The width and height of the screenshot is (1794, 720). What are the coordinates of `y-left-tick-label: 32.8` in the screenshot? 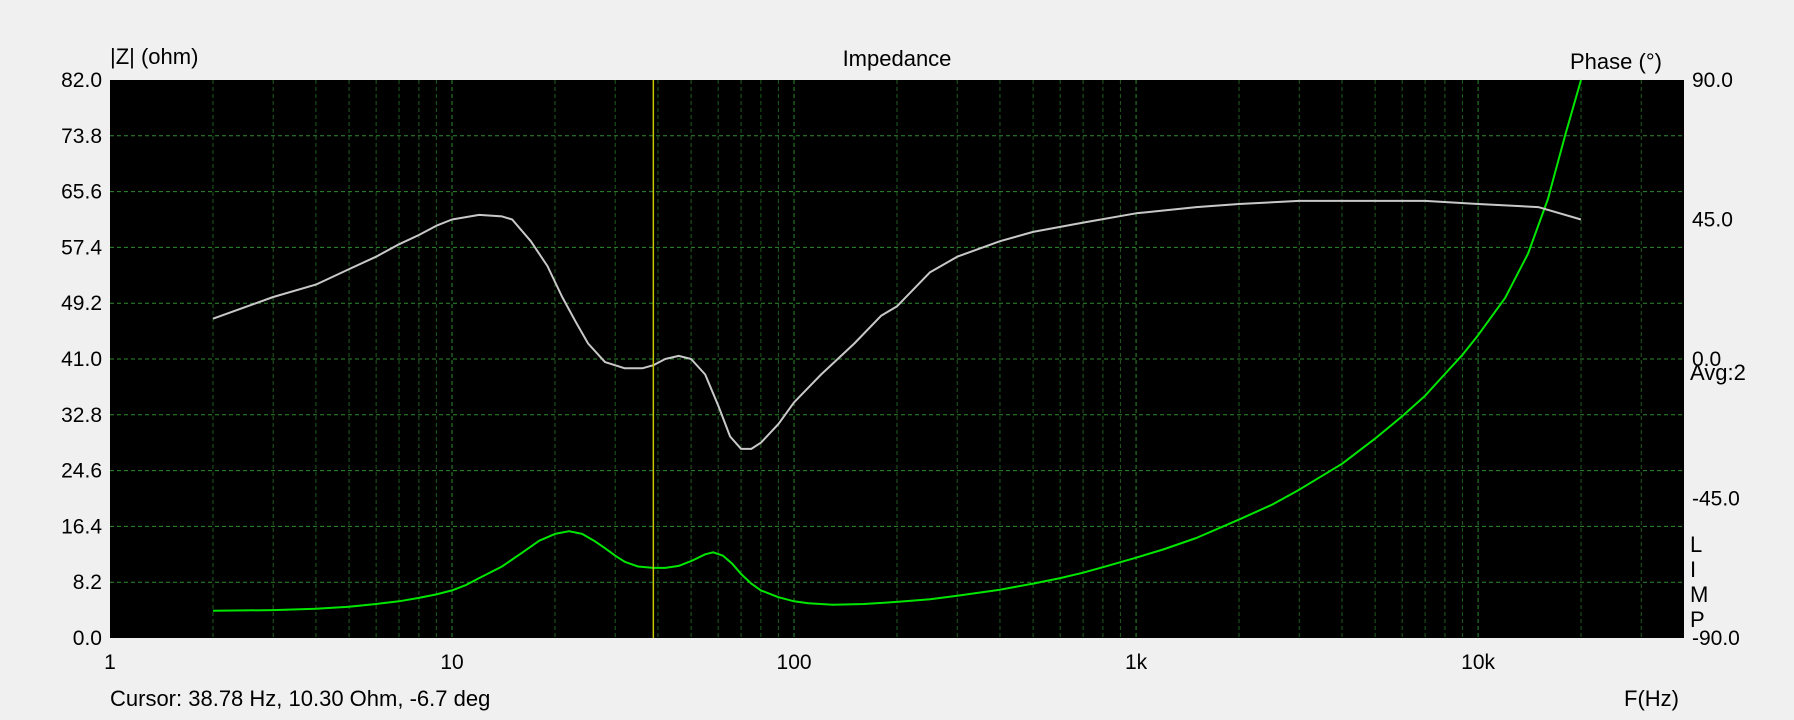 It's located at (81, 415).